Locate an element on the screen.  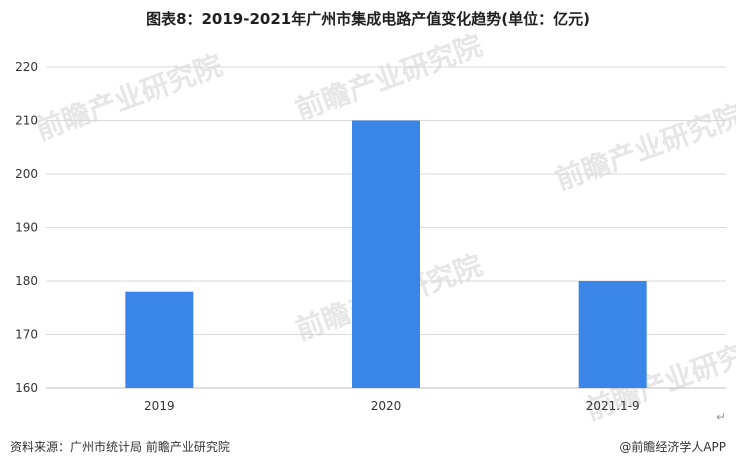
y-tick-label: 170 is located at coordinates (26, 335).